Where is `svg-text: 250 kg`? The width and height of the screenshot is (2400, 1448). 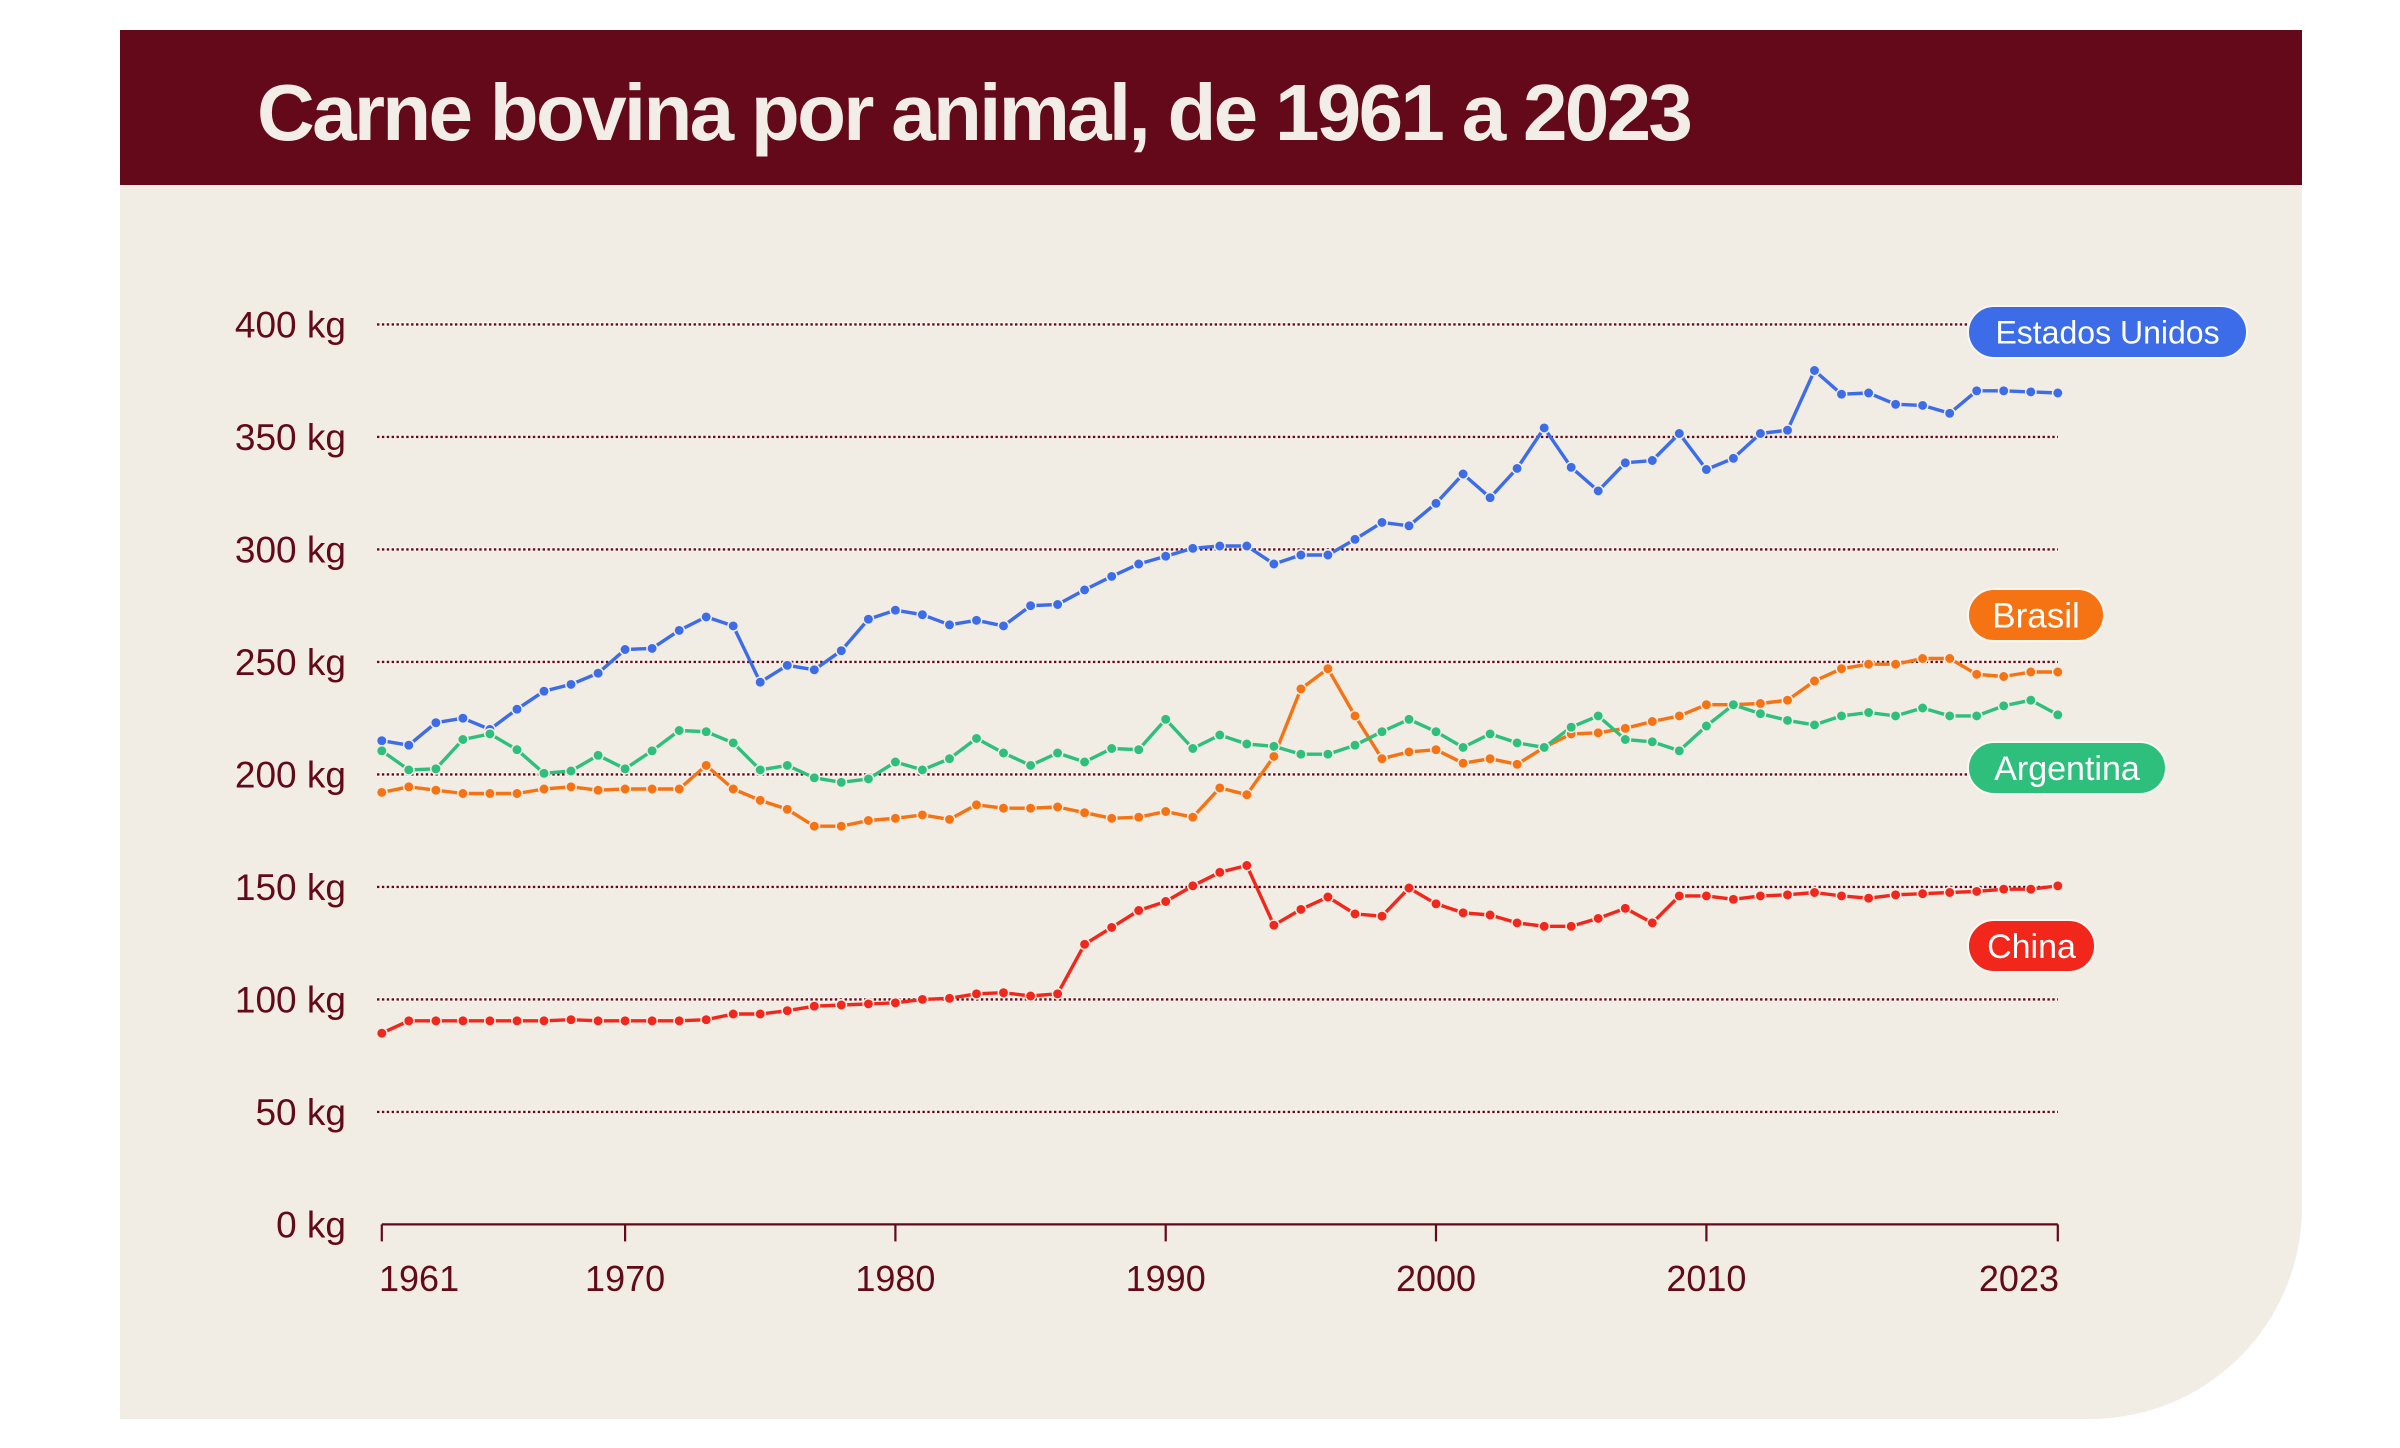
svg-text: 250 kg is located at coordinates (290, 662).